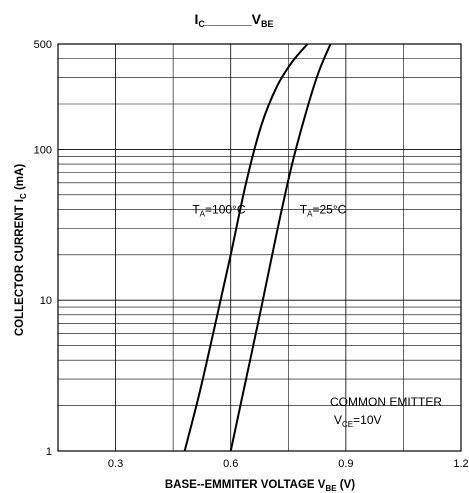  I want to click on x-tick-label: 1.2, so click(460, 464).